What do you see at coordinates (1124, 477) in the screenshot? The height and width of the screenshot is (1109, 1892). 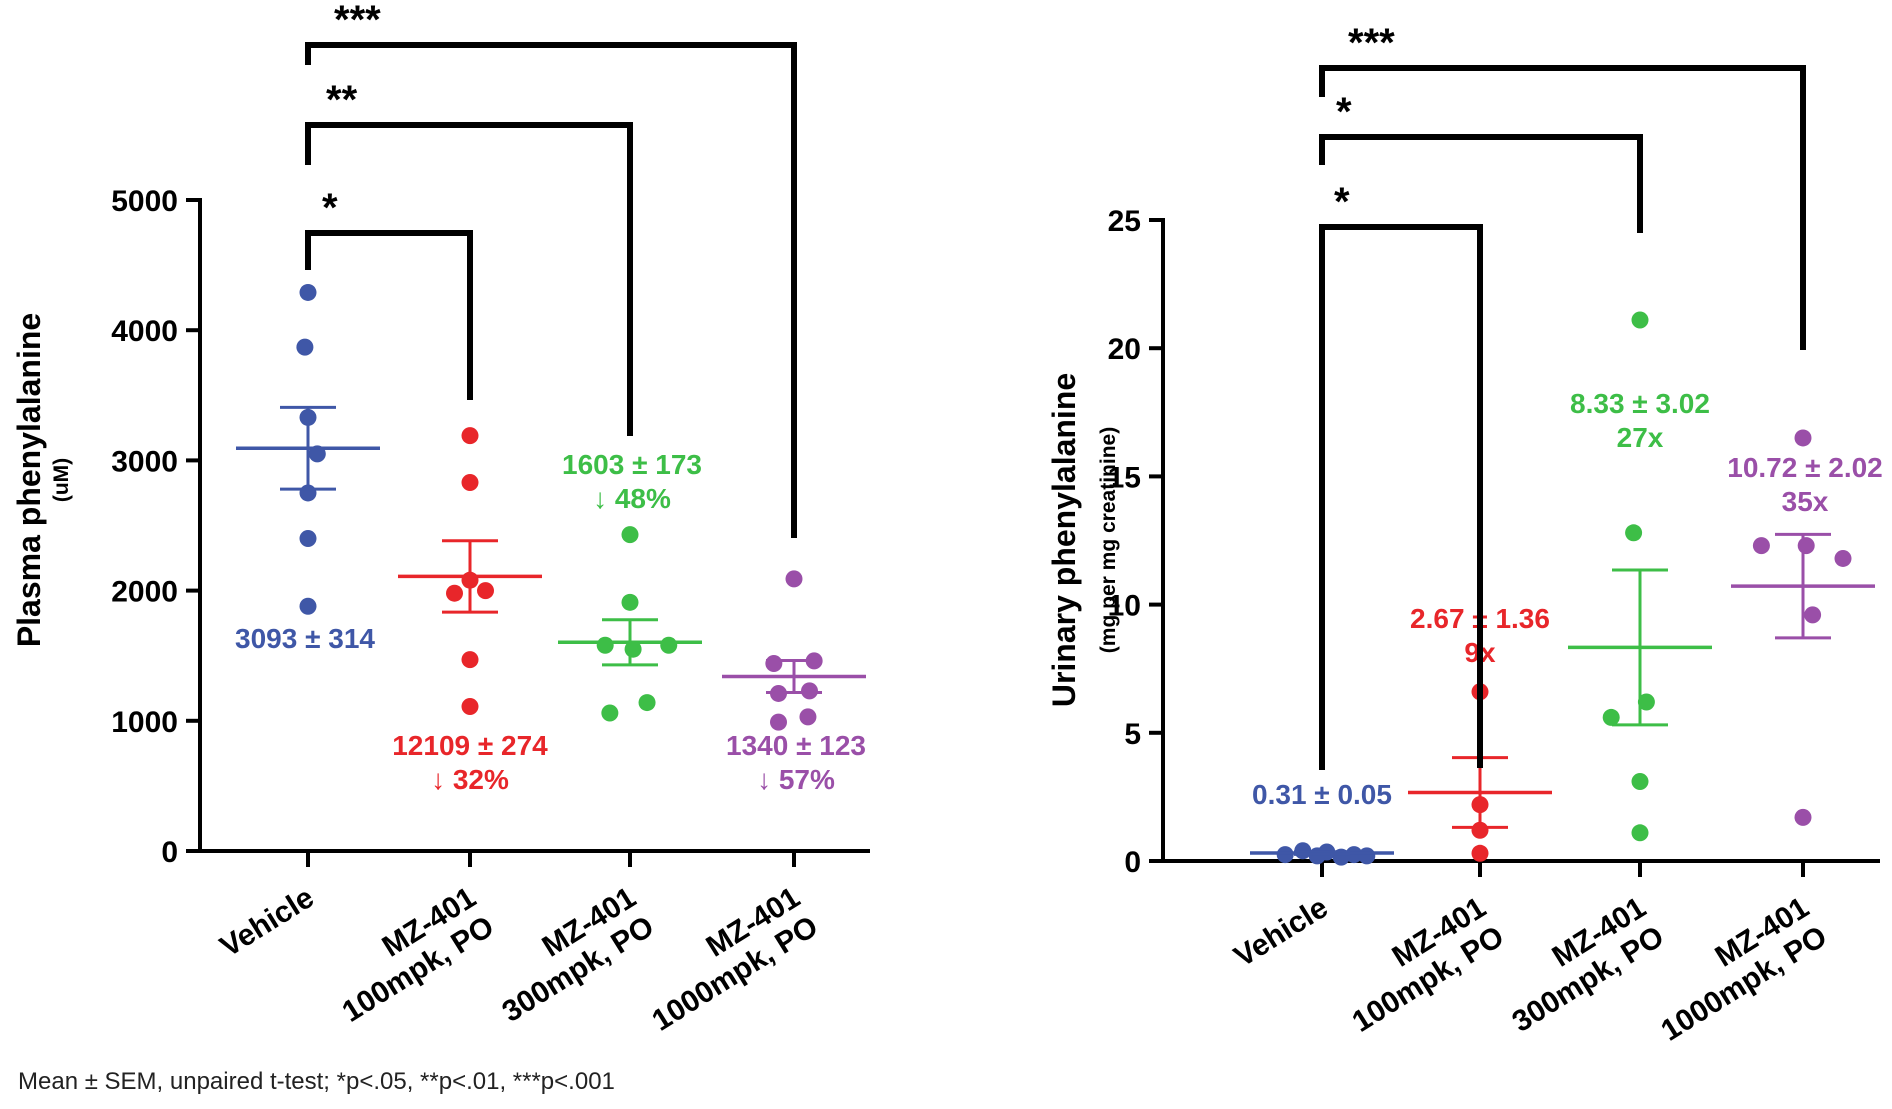 I see `y-tick-label: 15` at bounding box center [1124, 477].